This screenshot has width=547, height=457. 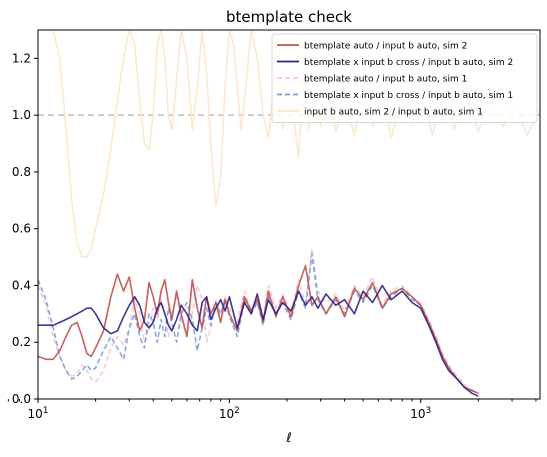 I want to click on x-tick-label: 10¹, so click(x=37, y=413).